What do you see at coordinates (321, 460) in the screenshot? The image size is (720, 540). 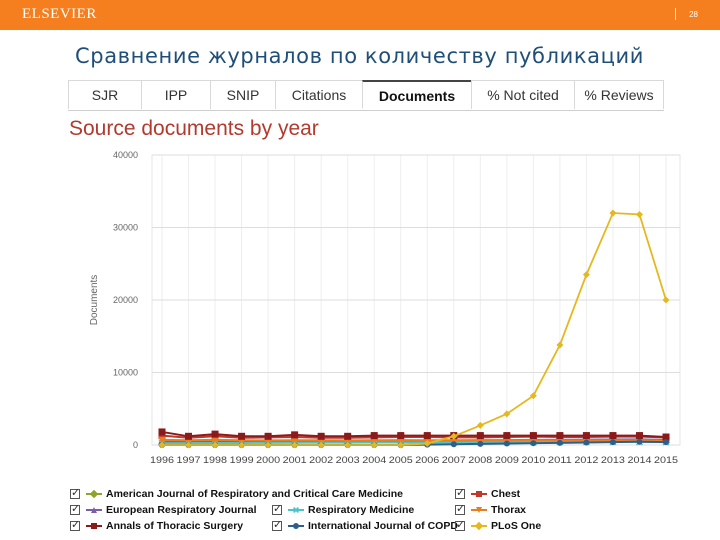 I see `x-tick-label: 2002` at bounding box center [321, 460].